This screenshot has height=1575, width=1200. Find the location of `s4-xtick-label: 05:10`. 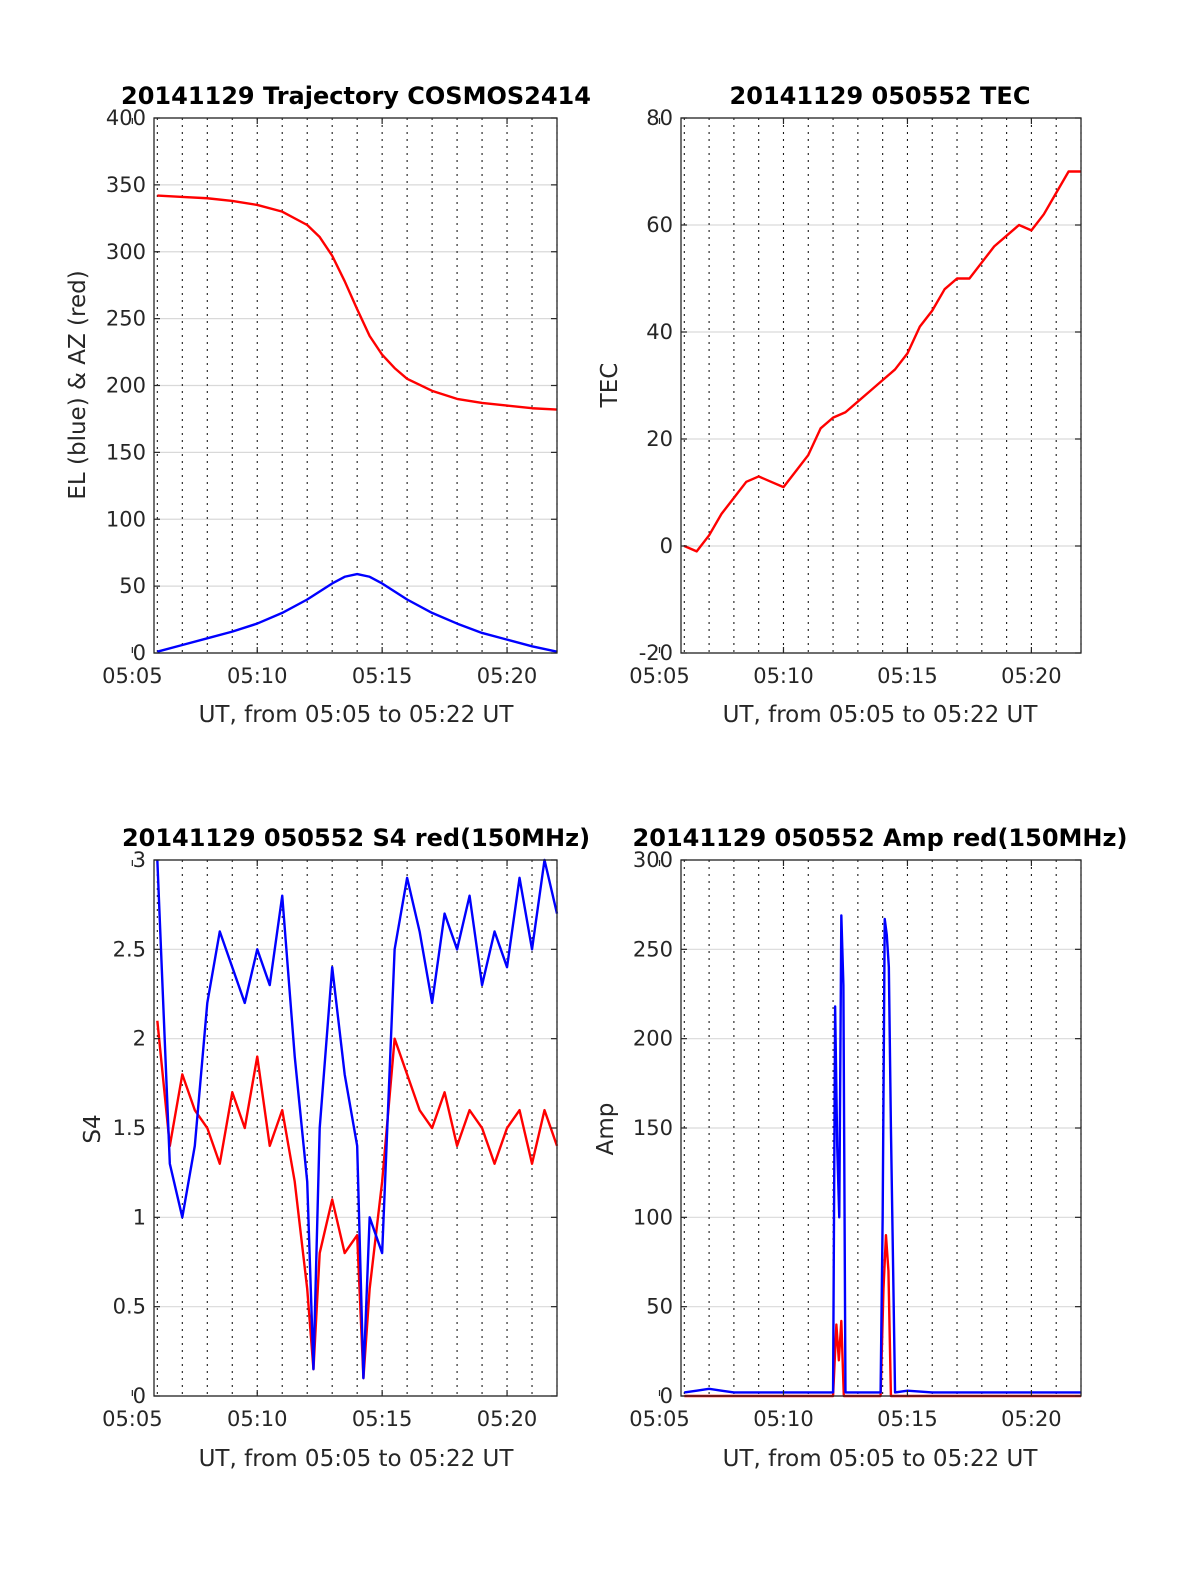

s4-xtick-label: 05:10 is located at coordinates (257, 1419).